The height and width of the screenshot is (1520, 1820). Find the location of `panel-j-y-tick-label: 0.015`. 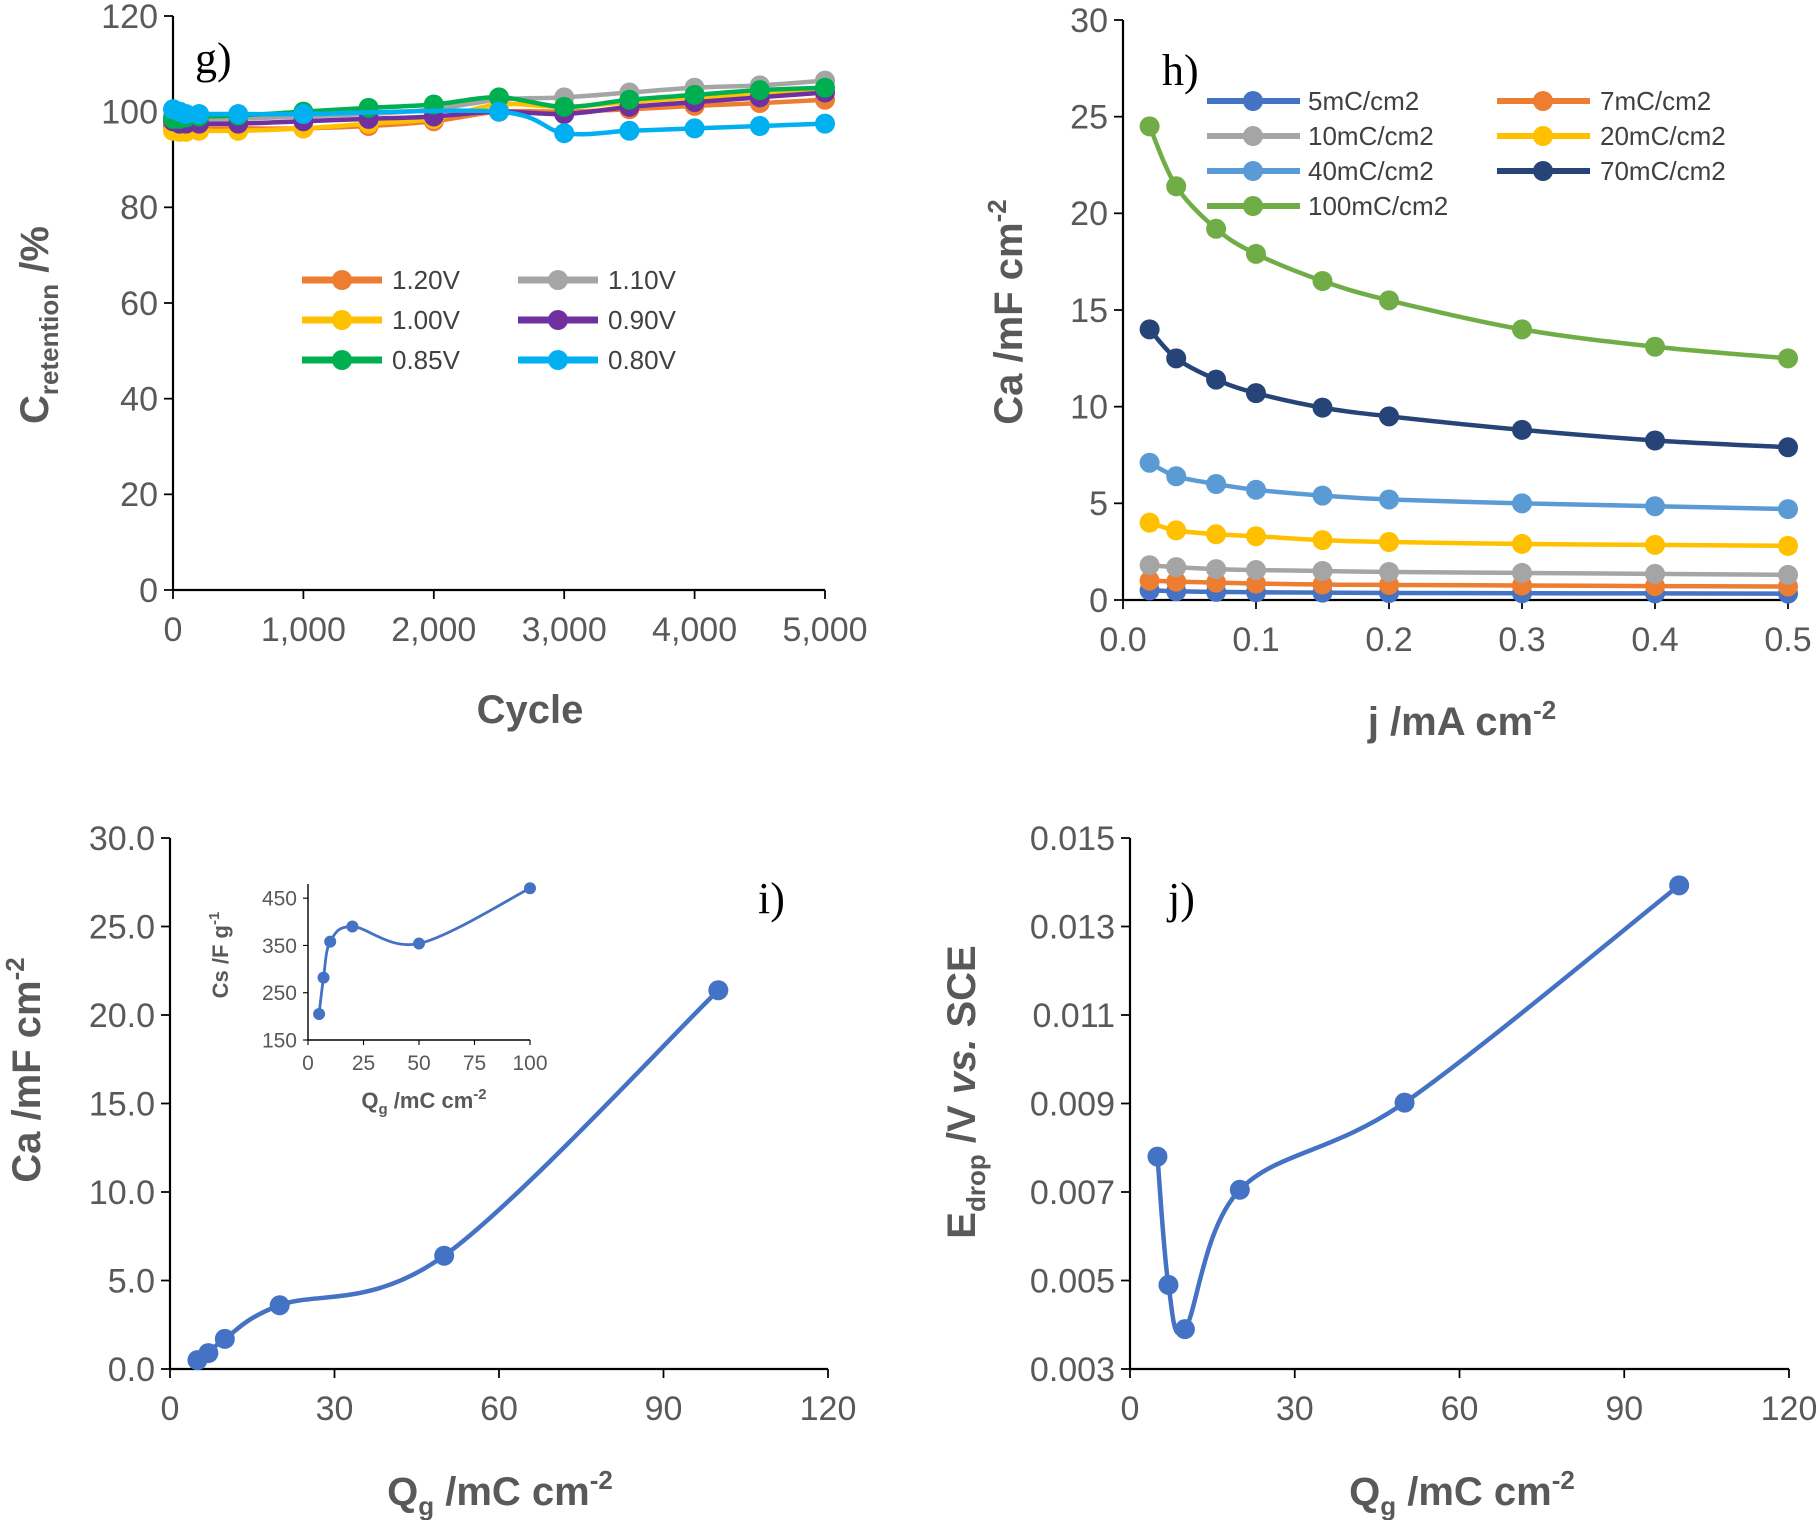

panel-j-y-tick-label: 0.015 is located at coordinates (1072, 839).